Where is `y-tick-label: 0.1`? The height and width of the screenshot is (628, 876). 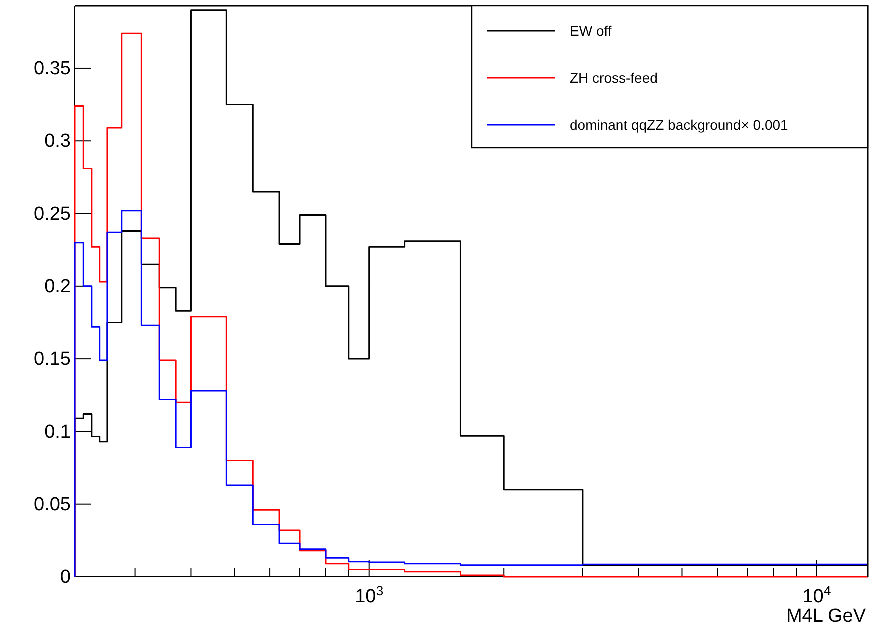 y-tick-label: 0.1 is located at coordinates (57, 432).